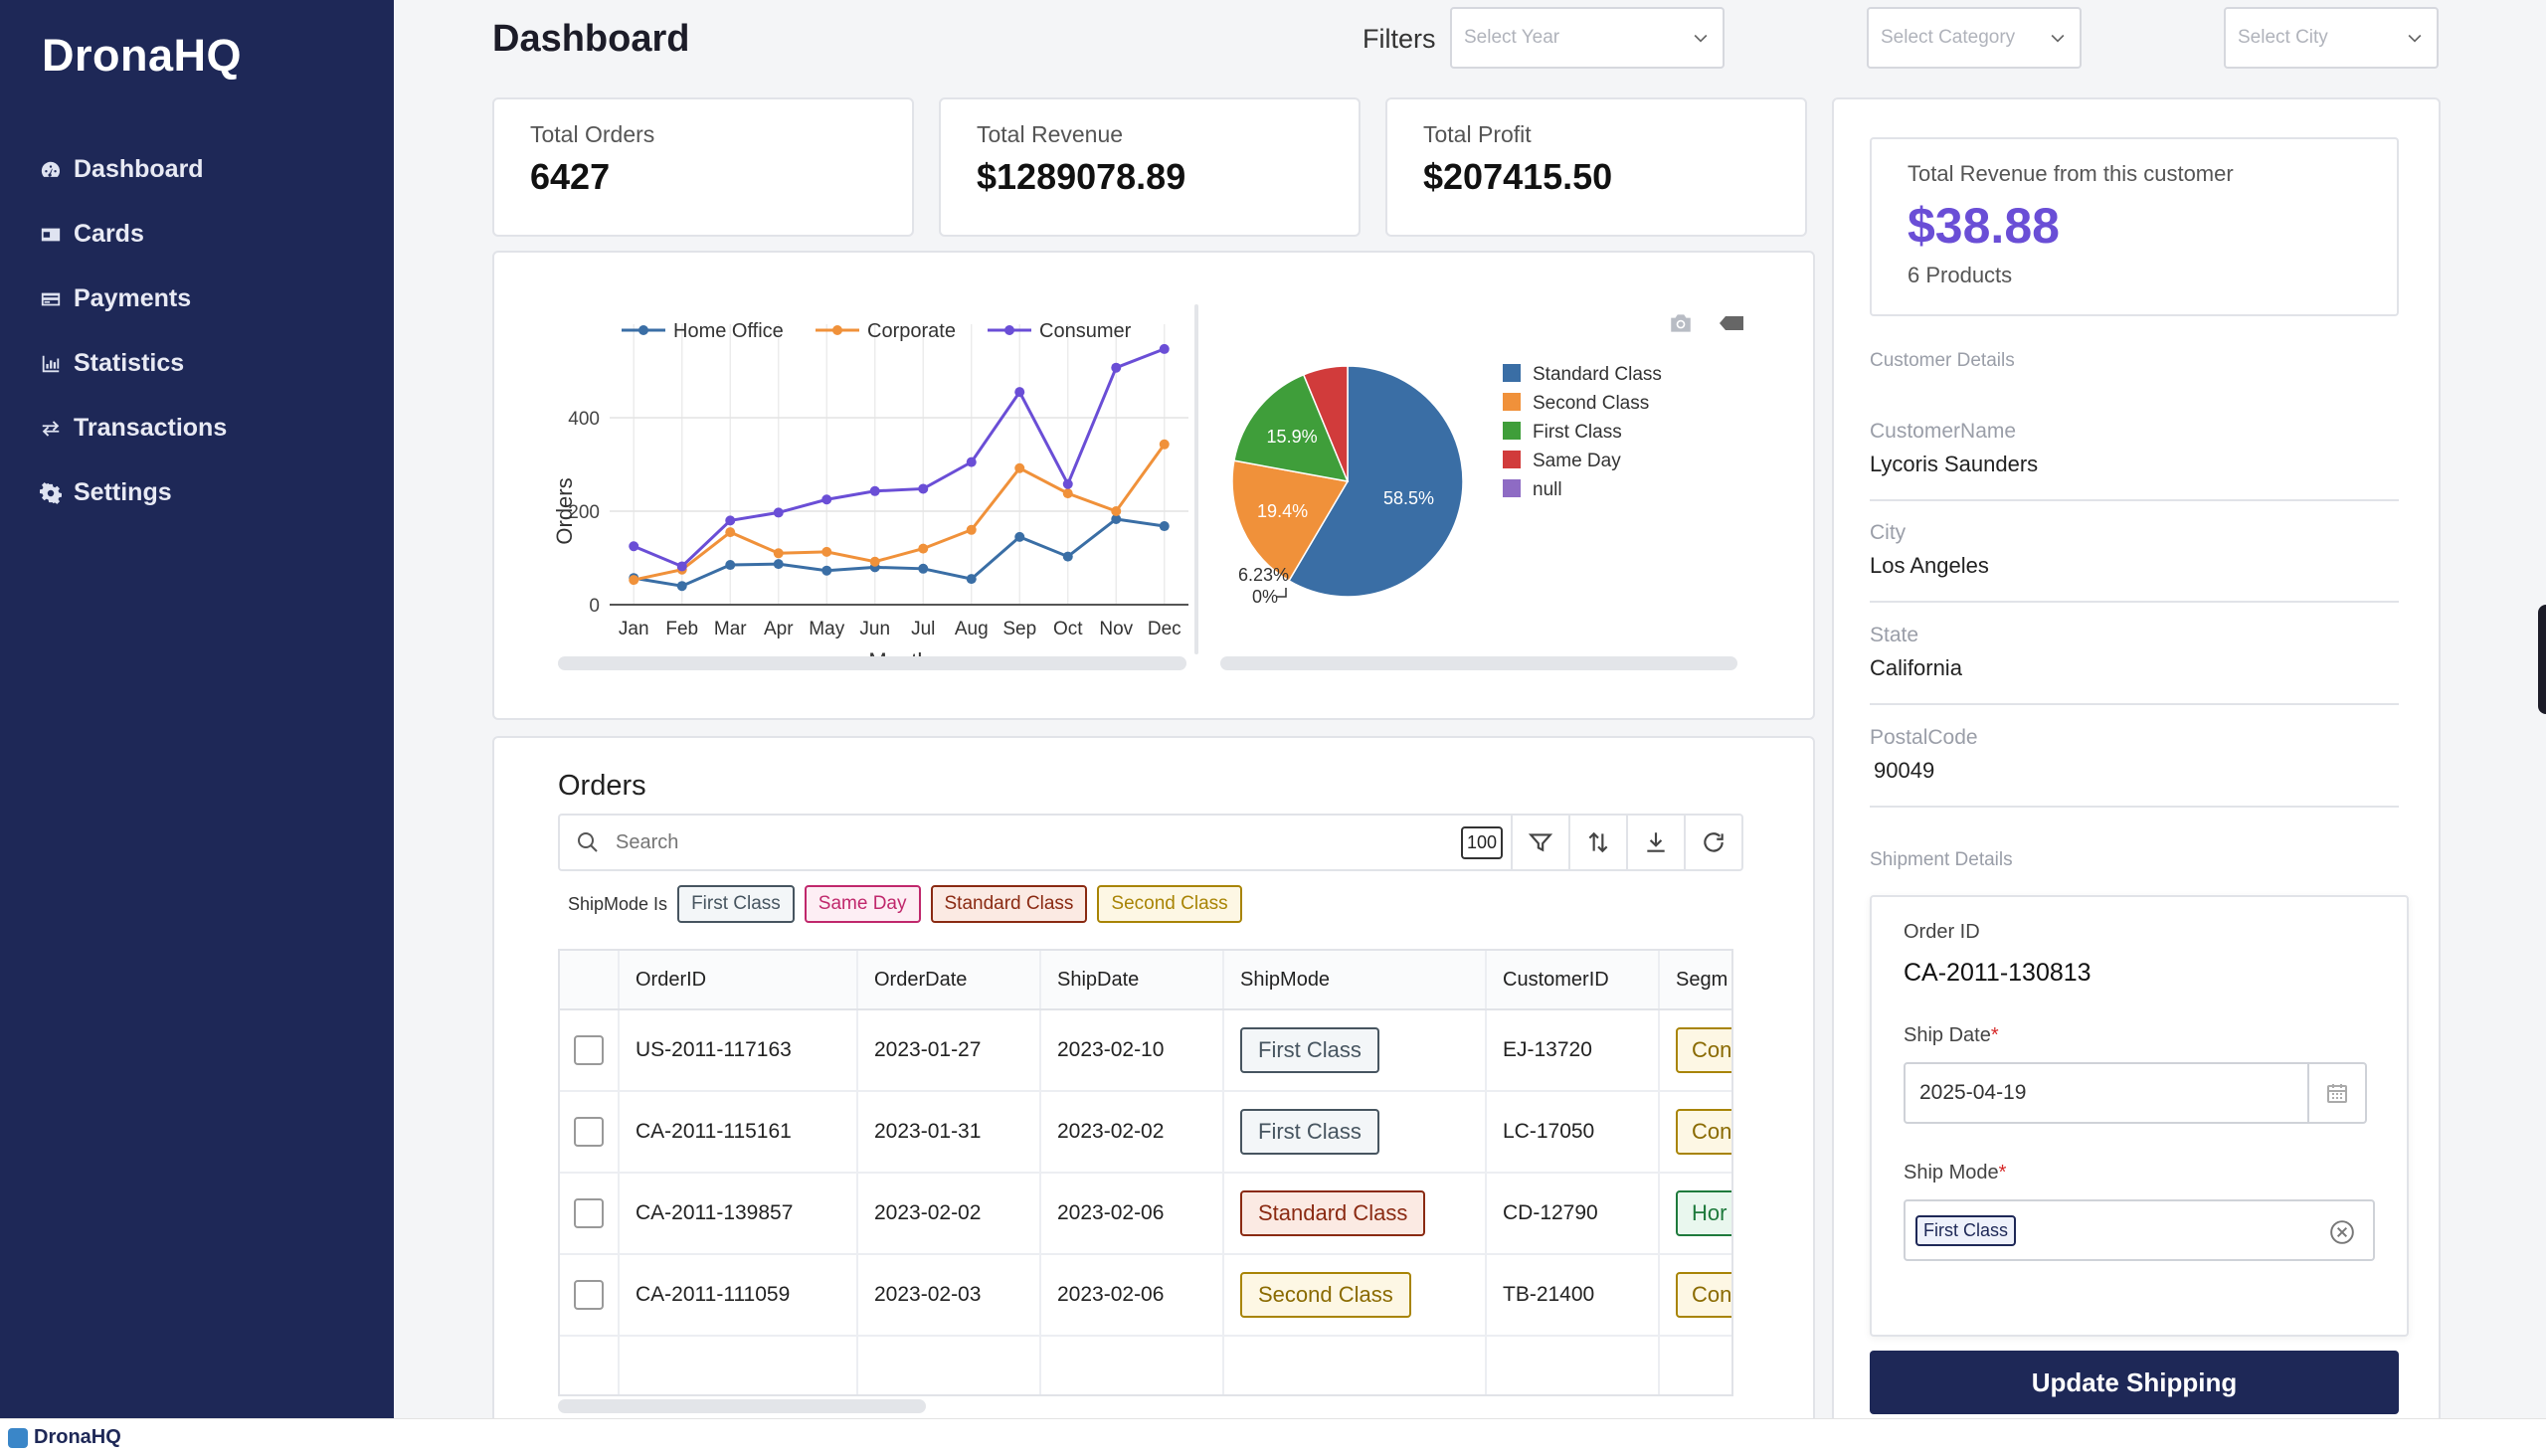 The width and height of the screenshot is (2546, 1456). What do you see at coordinates (1703, 1295) in the screenshot?
I see `segment-tag: Con` at bounding box center [1703, 1295].